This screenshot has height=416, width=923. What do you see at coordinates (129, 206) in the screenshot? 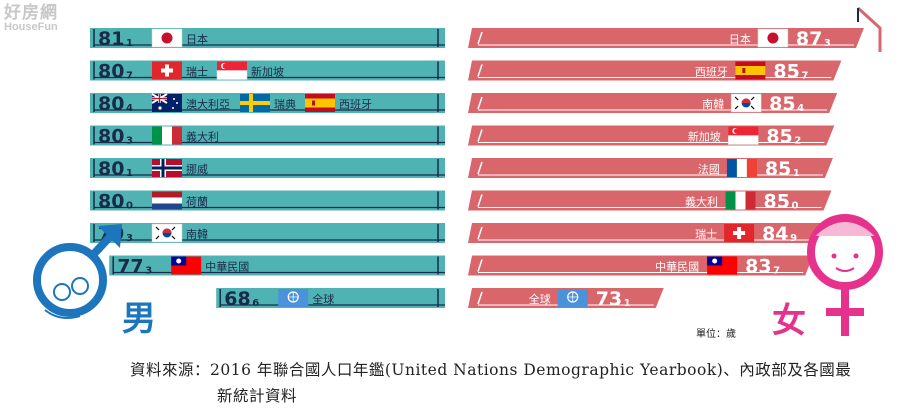
I see `male-value-dec: 0` at bounding box center [129, 206].